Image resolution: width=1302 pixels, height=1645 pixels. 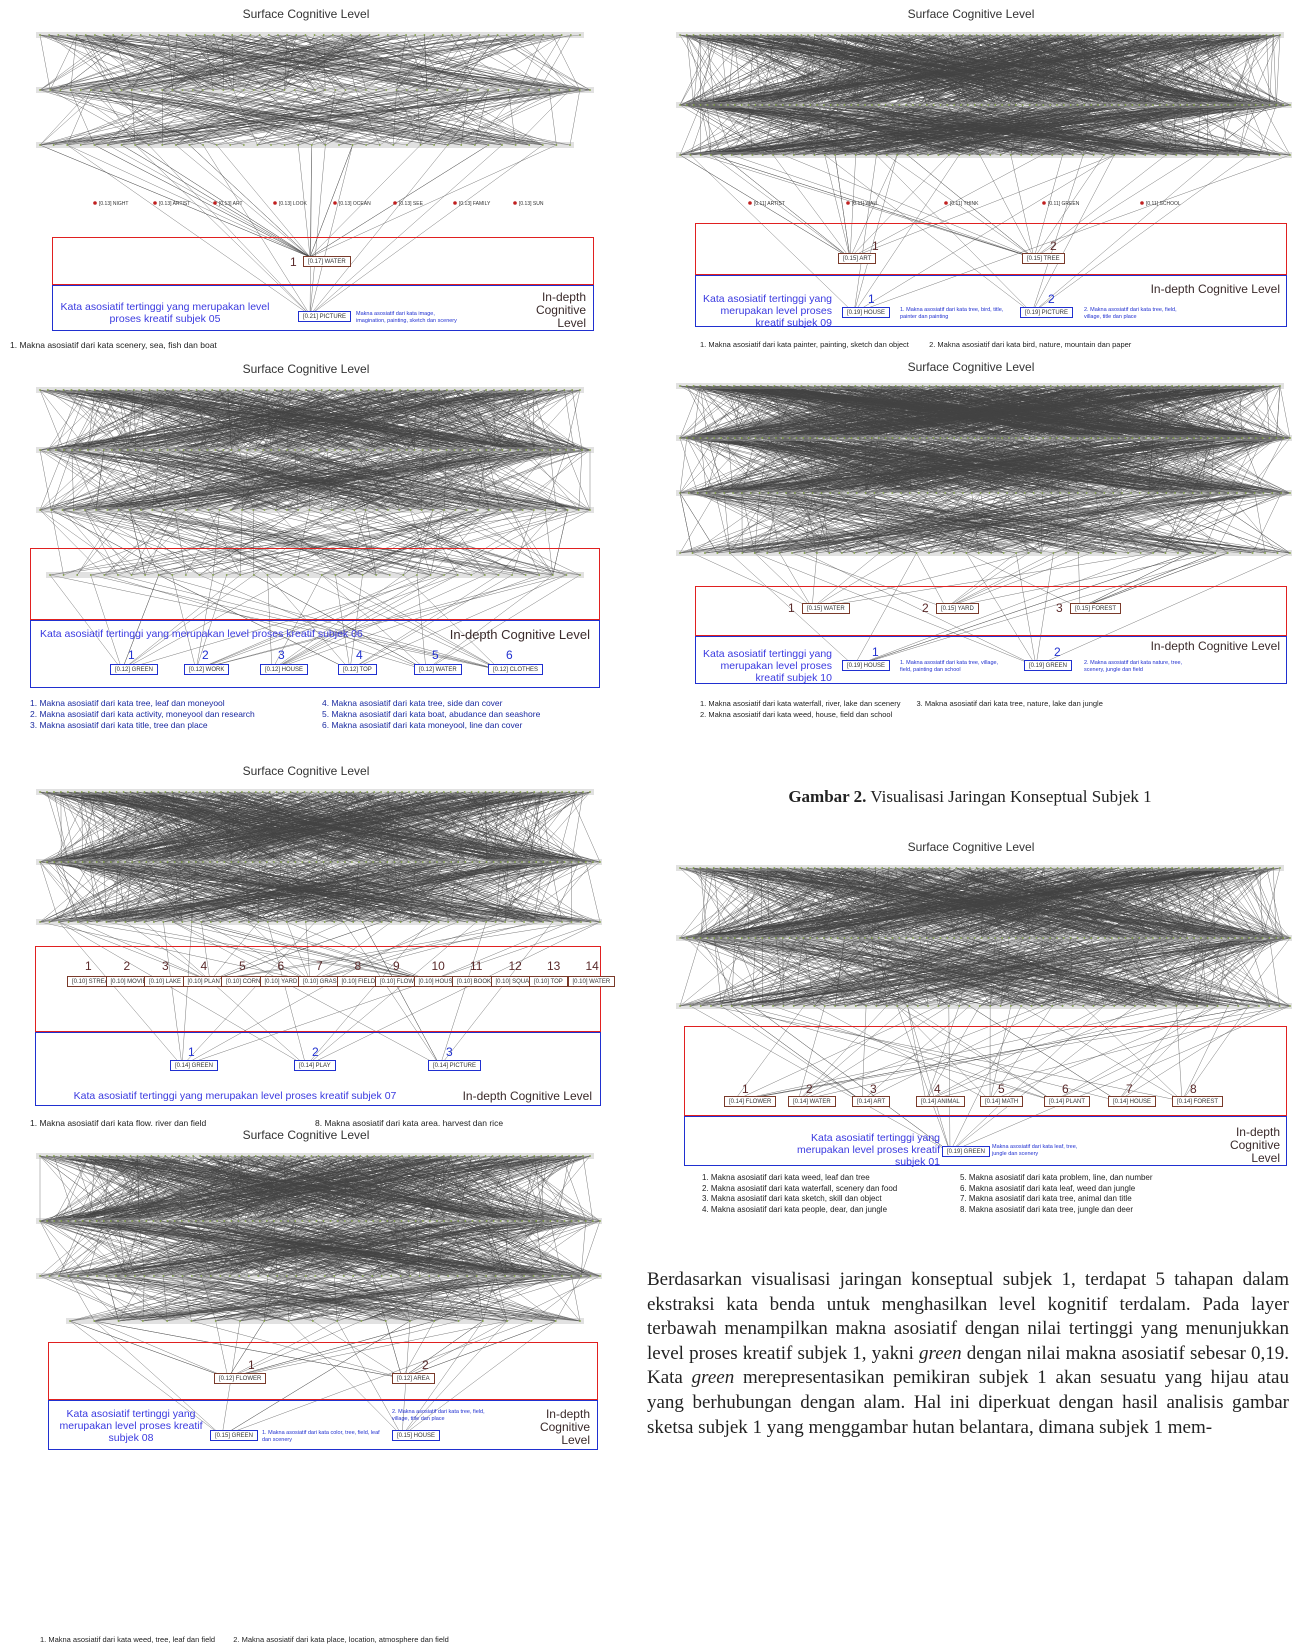 What do you see at coordinates (131, 655) in the screenshot?
I see `item-number: 1` at bounding box center [131, 655].